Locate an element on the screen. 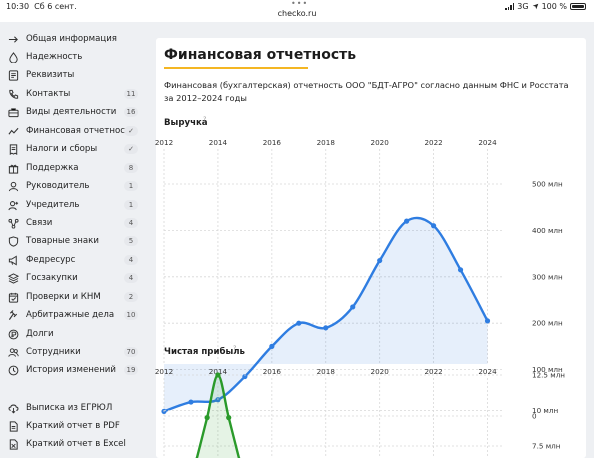  revenue-help-icon: ? is located at coordinates (204, 119).